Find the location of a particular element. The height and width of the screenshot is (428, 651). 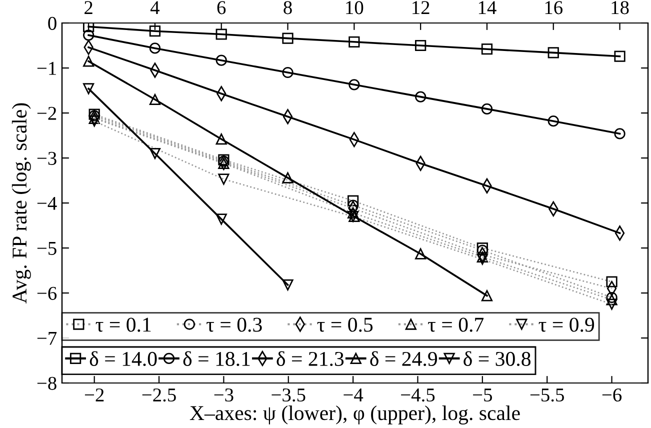

y-tick-label: −3 is located at coordinates (46, 158).